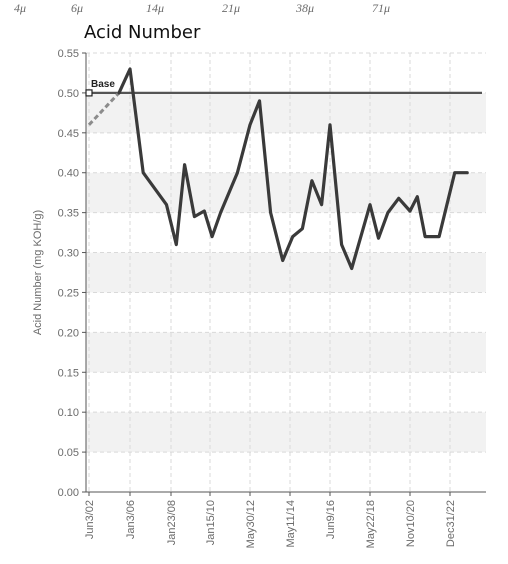 The height and width of the screenshot is (564, 508). I want to click on y-tick-label: 0.25, so click(68, 293).